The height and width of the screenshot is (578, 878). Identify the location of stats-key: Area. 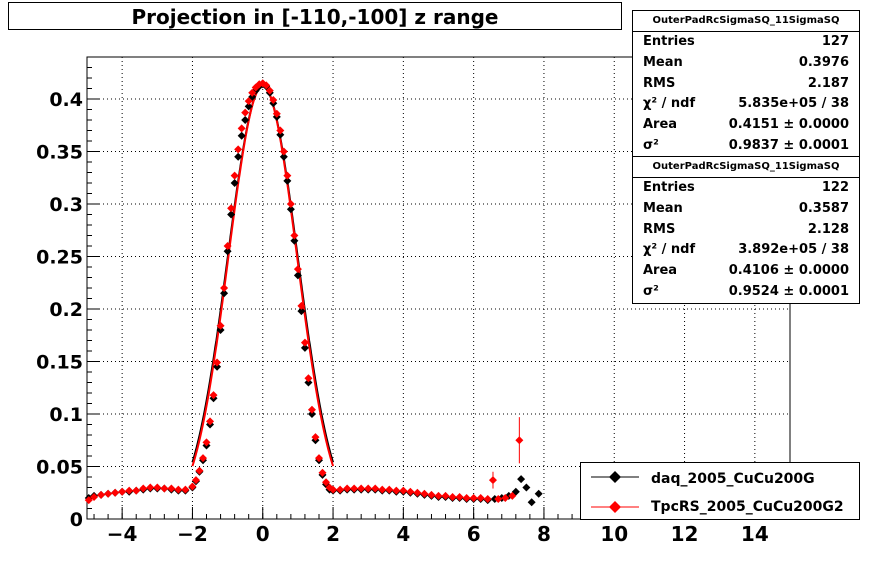
(660, 125).